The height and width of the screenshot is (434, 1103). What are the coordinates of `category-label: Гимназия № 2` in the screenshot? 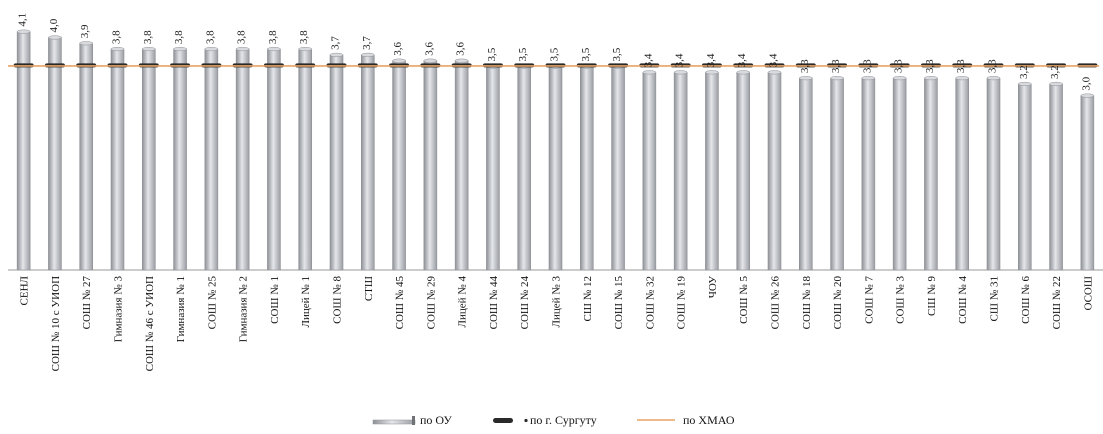 It's located at (244, 309).